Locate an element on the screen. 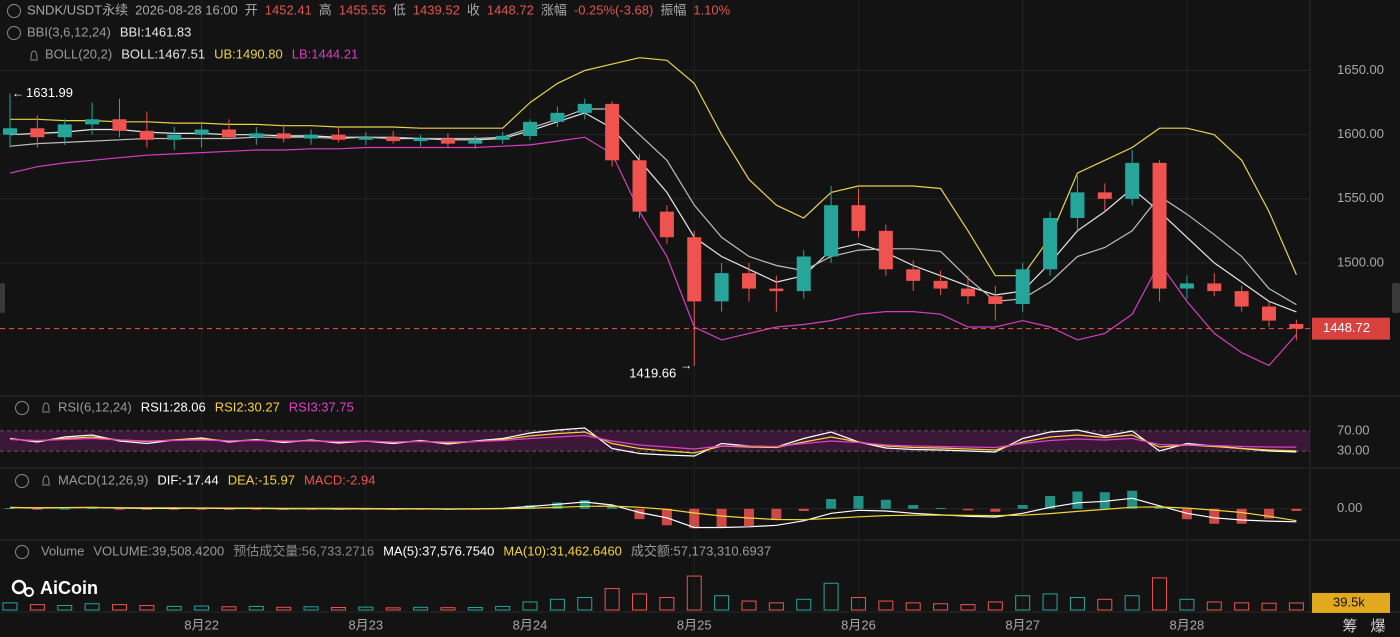 The height and width of the screenshot is (637, 1400). legend-entry: UB:1490.80 is located at coordinates (248, 53).